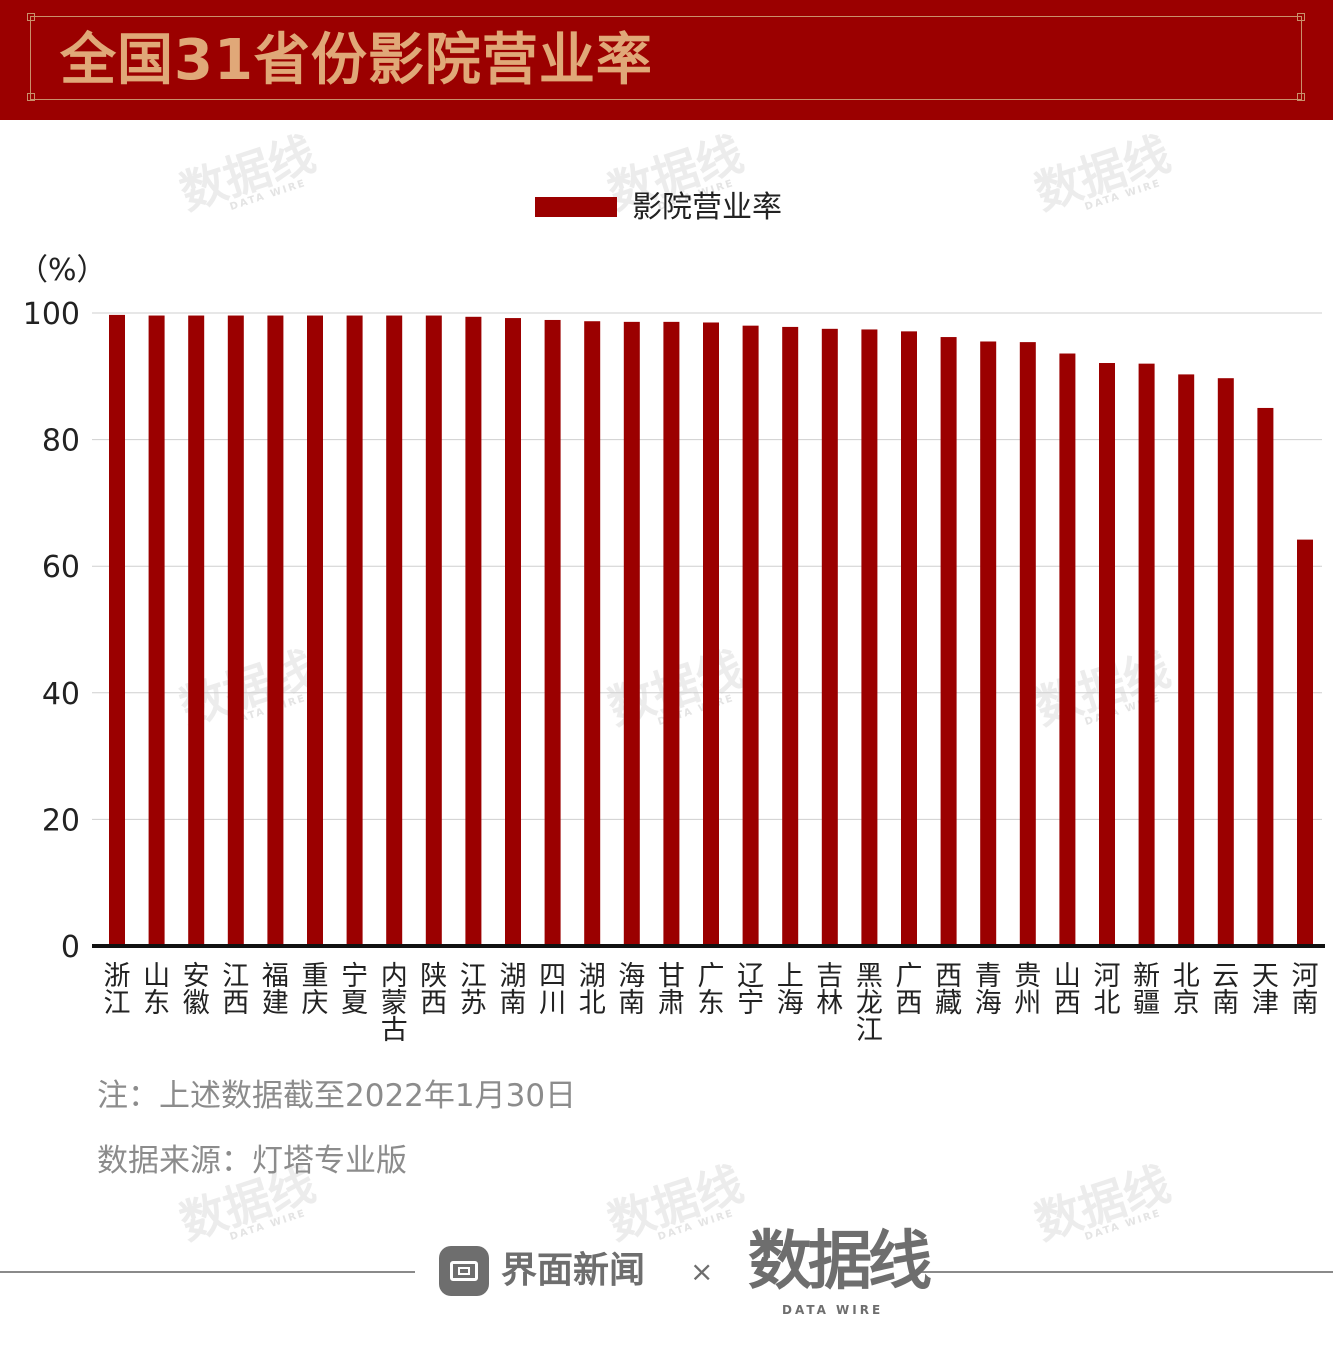 Image resolution: width=1333 pixels, height=1345 pixels. Describe the element at coordinates (70, 947) in the screenshot. I see `y-tick-label: 0` at that location.